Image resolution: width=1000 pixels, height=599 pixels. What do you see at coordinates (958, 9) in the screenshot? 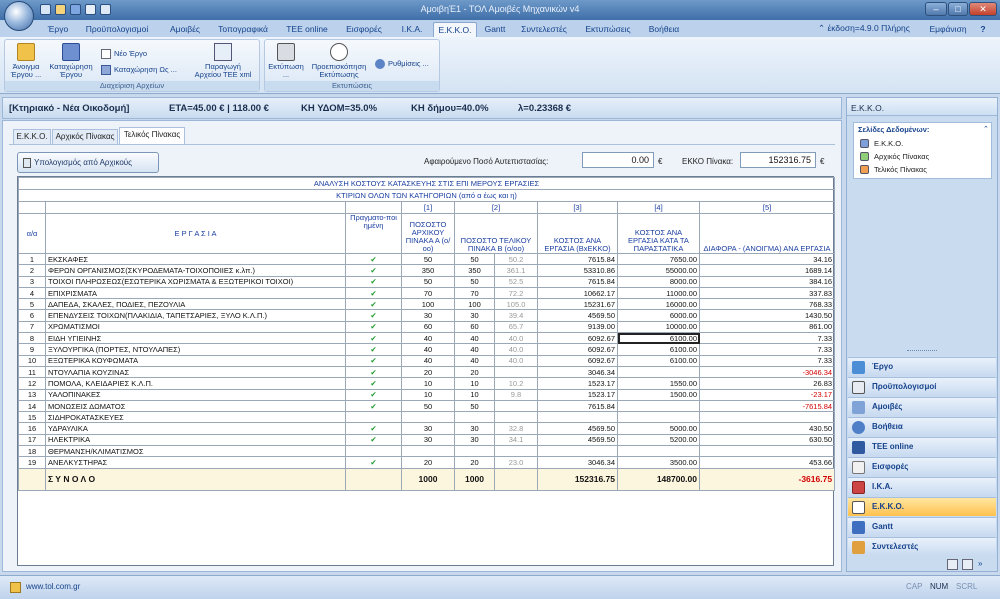
I see `maximize-button: □` at bounding box center [958, 9].